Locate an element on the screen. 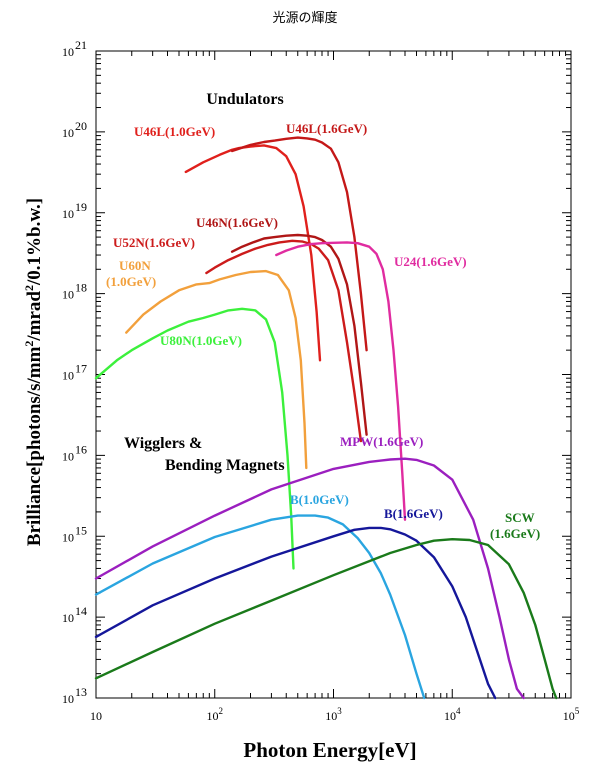 This screenshot has width=605, height=783. series-label-u52n: U52N(1.6GeV) is located at coordinates (154, 242).